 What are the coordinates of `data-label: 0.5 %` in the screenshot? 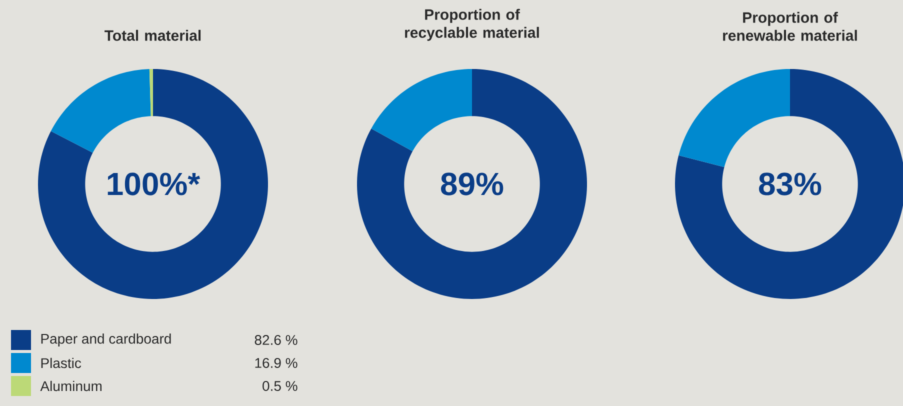 It's located at (280, 386).